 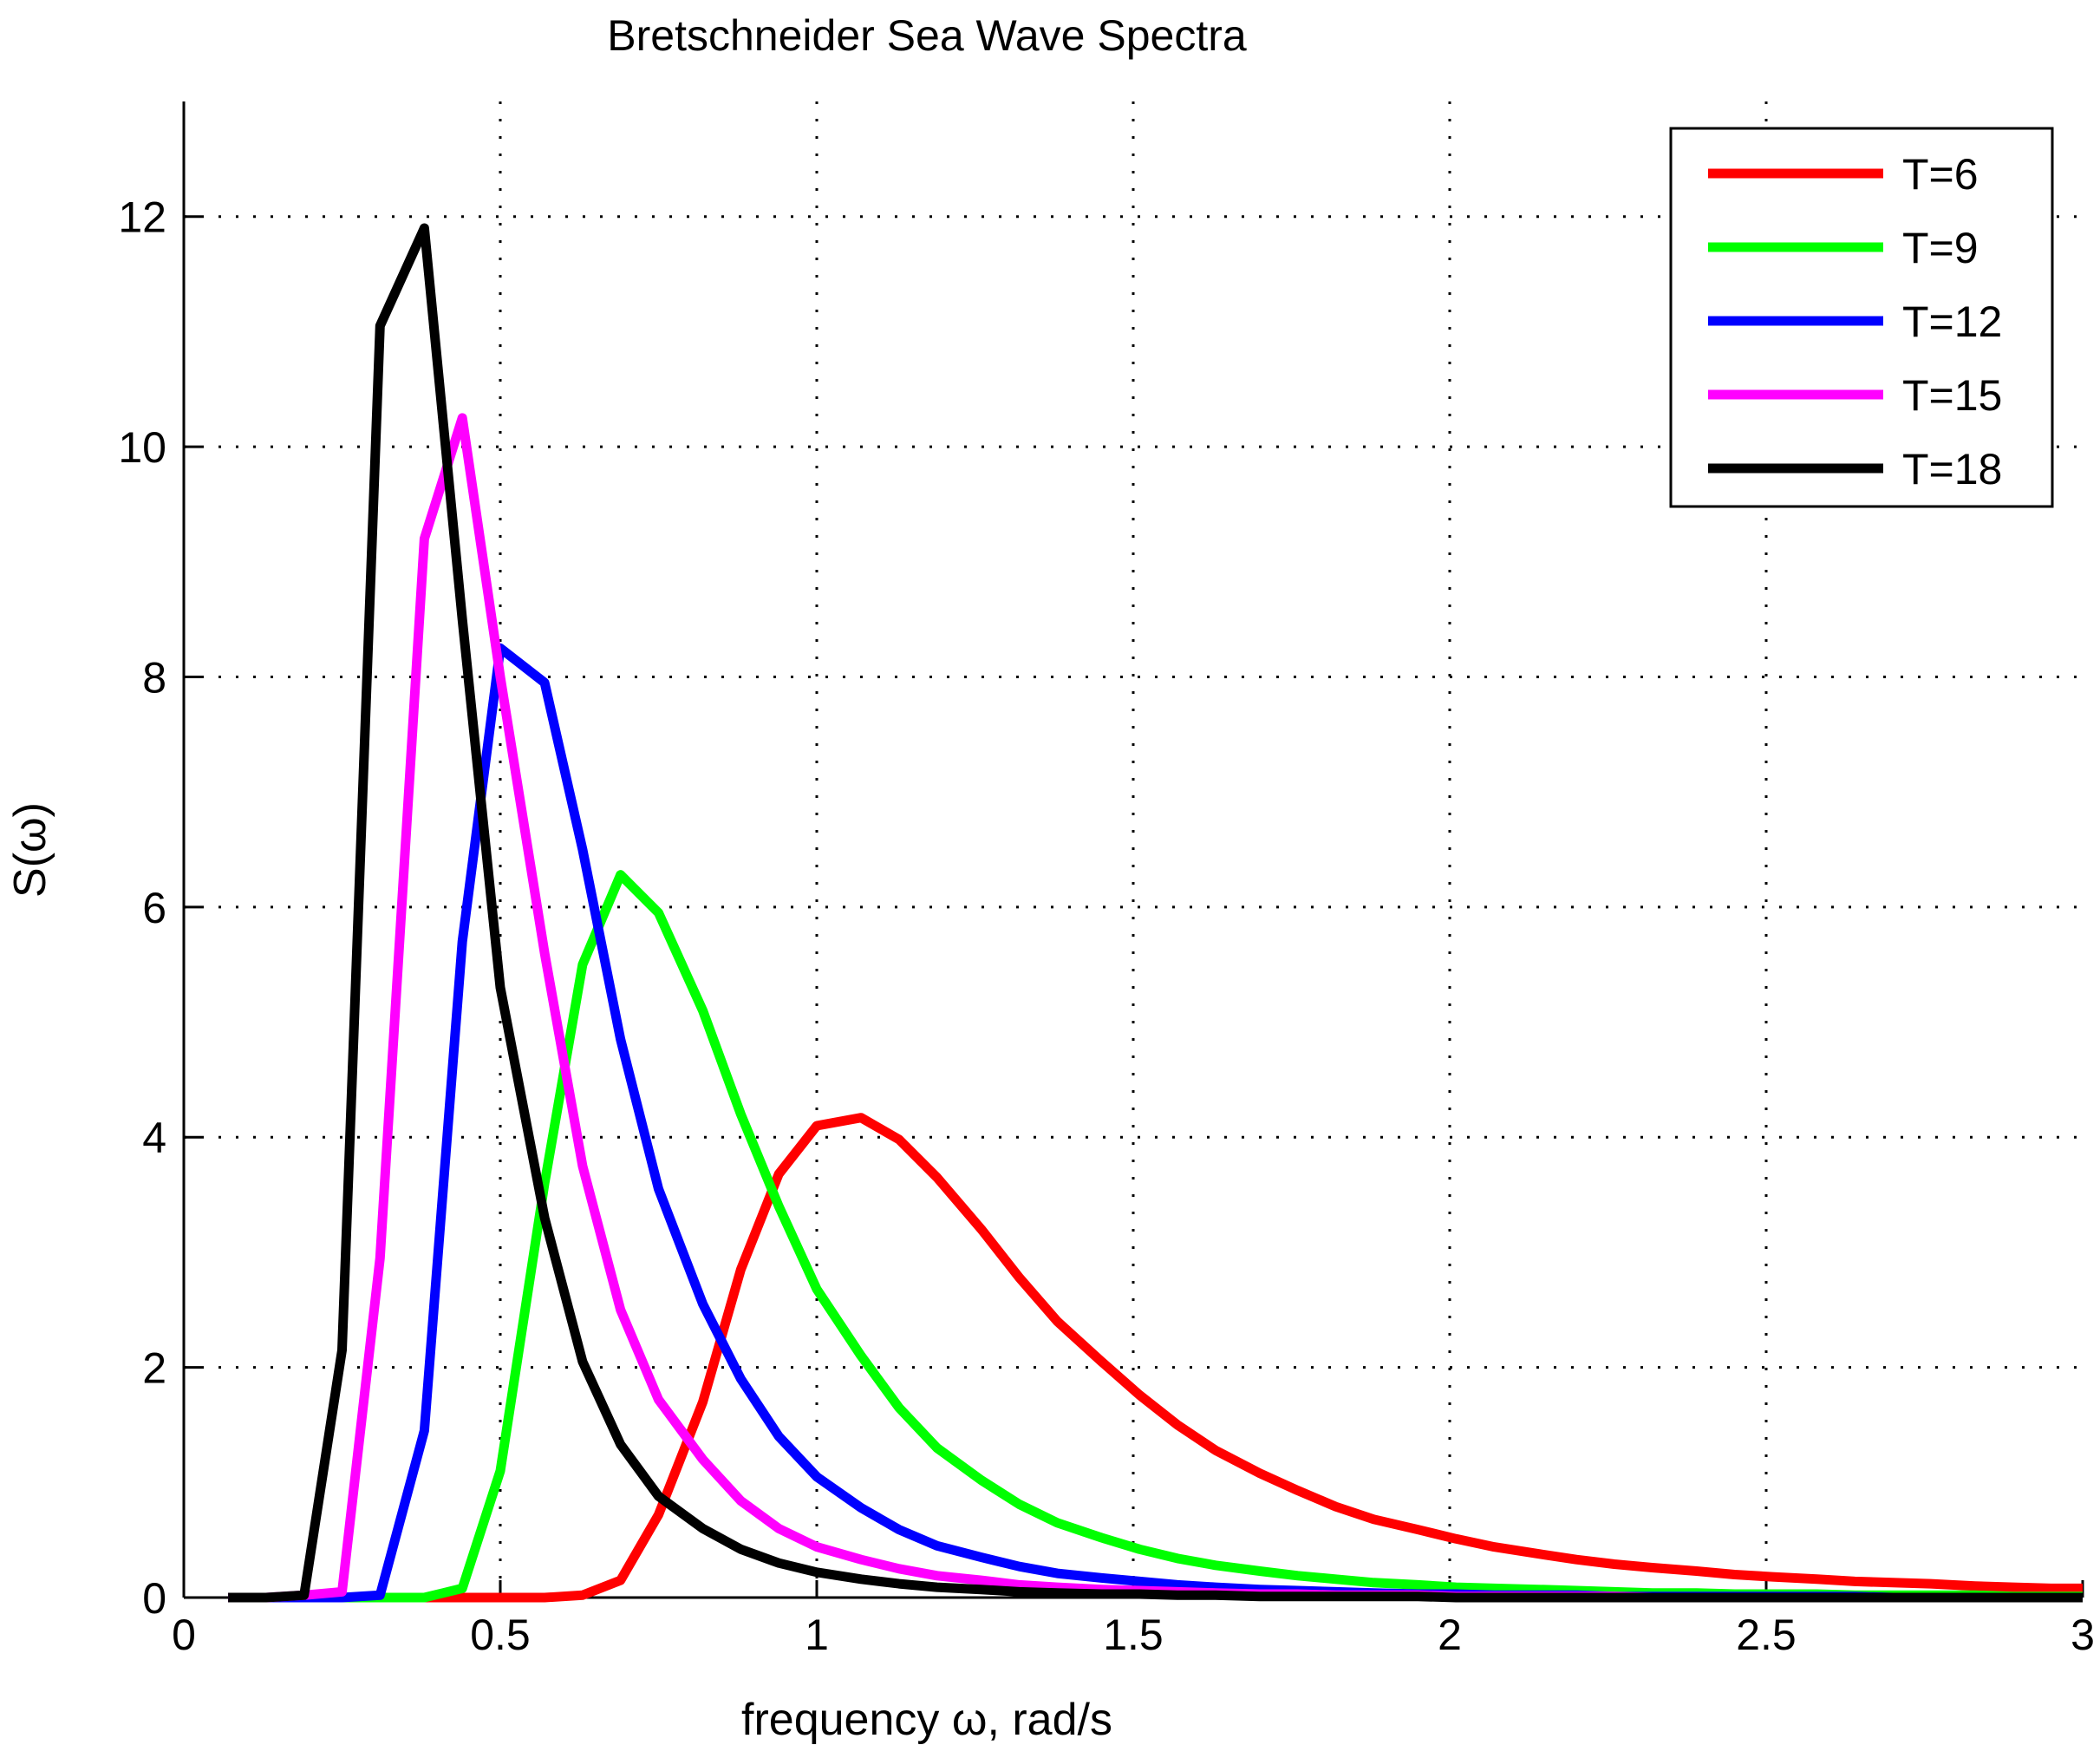 I want to click on legend: T=6 T=9 T=12 T=15 T=18, so click(x=1861, y=317).